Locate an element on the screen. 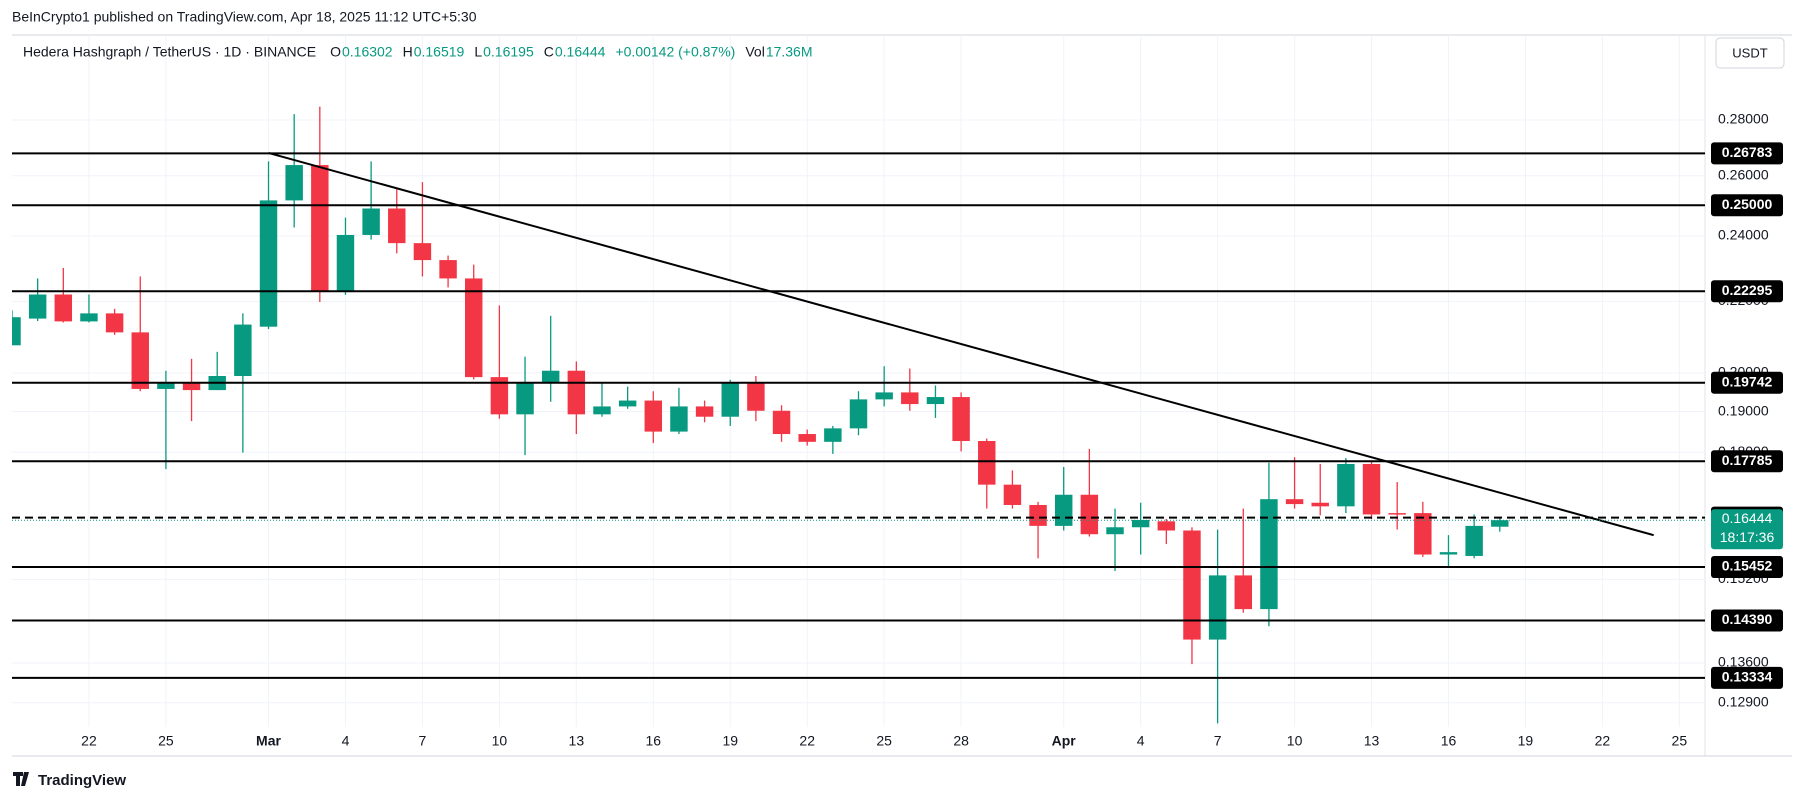  currency-button is located at coordinates (1750, 53).